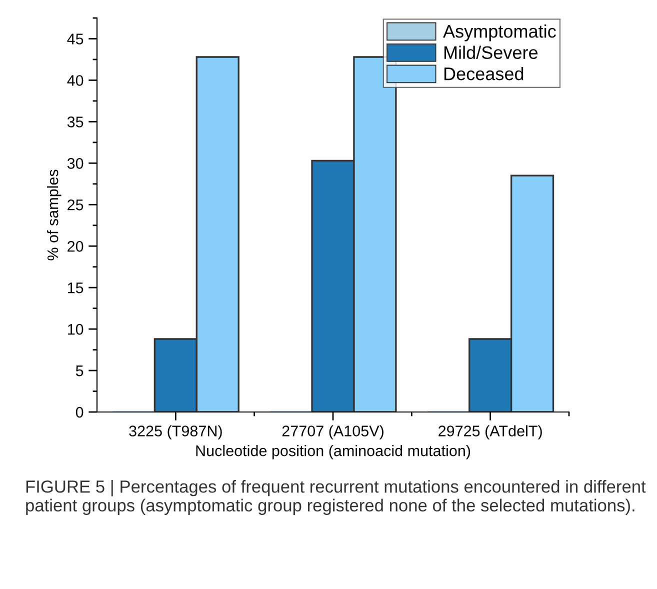 Image resolution: width=657 pixels, height=589 pixels. I want to click on y-tick-label: 35, so click(75, 122).